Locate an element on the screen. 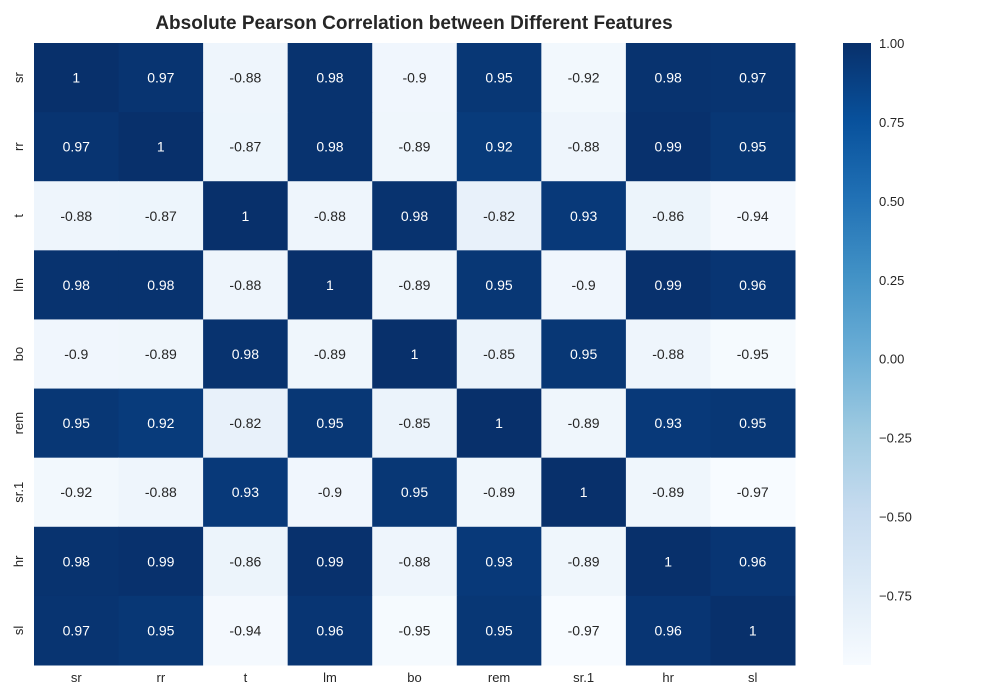 The image size is (1000, 700). heatmap-cell-rem-bo is located at coordinates (415, 423).